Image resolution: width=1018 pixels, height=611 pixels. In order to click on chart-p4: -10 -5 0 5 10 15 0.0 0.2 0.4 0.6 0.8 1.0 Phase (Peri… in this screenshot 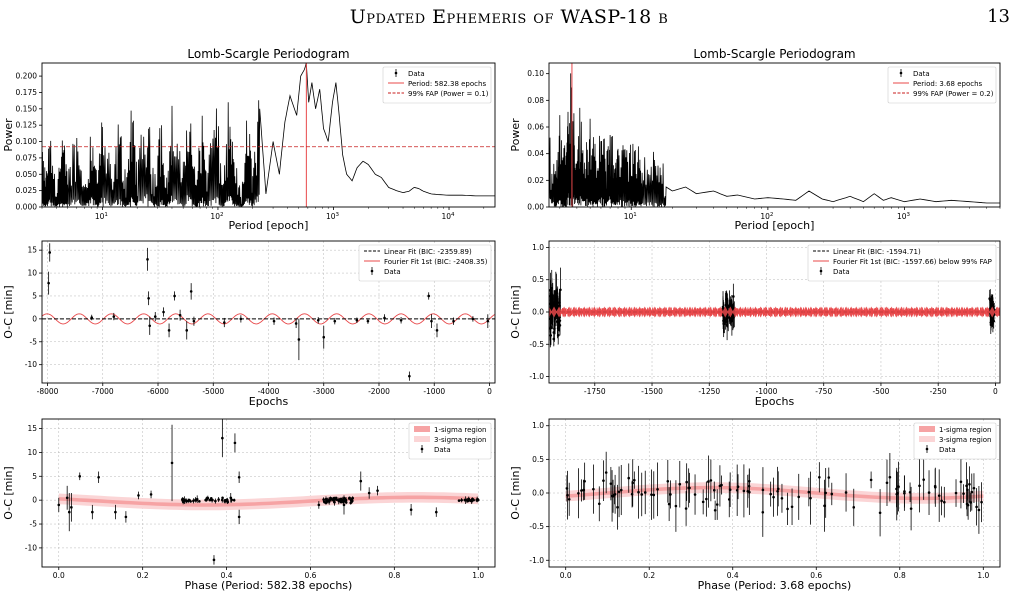, I will do `click(249, 505)`.